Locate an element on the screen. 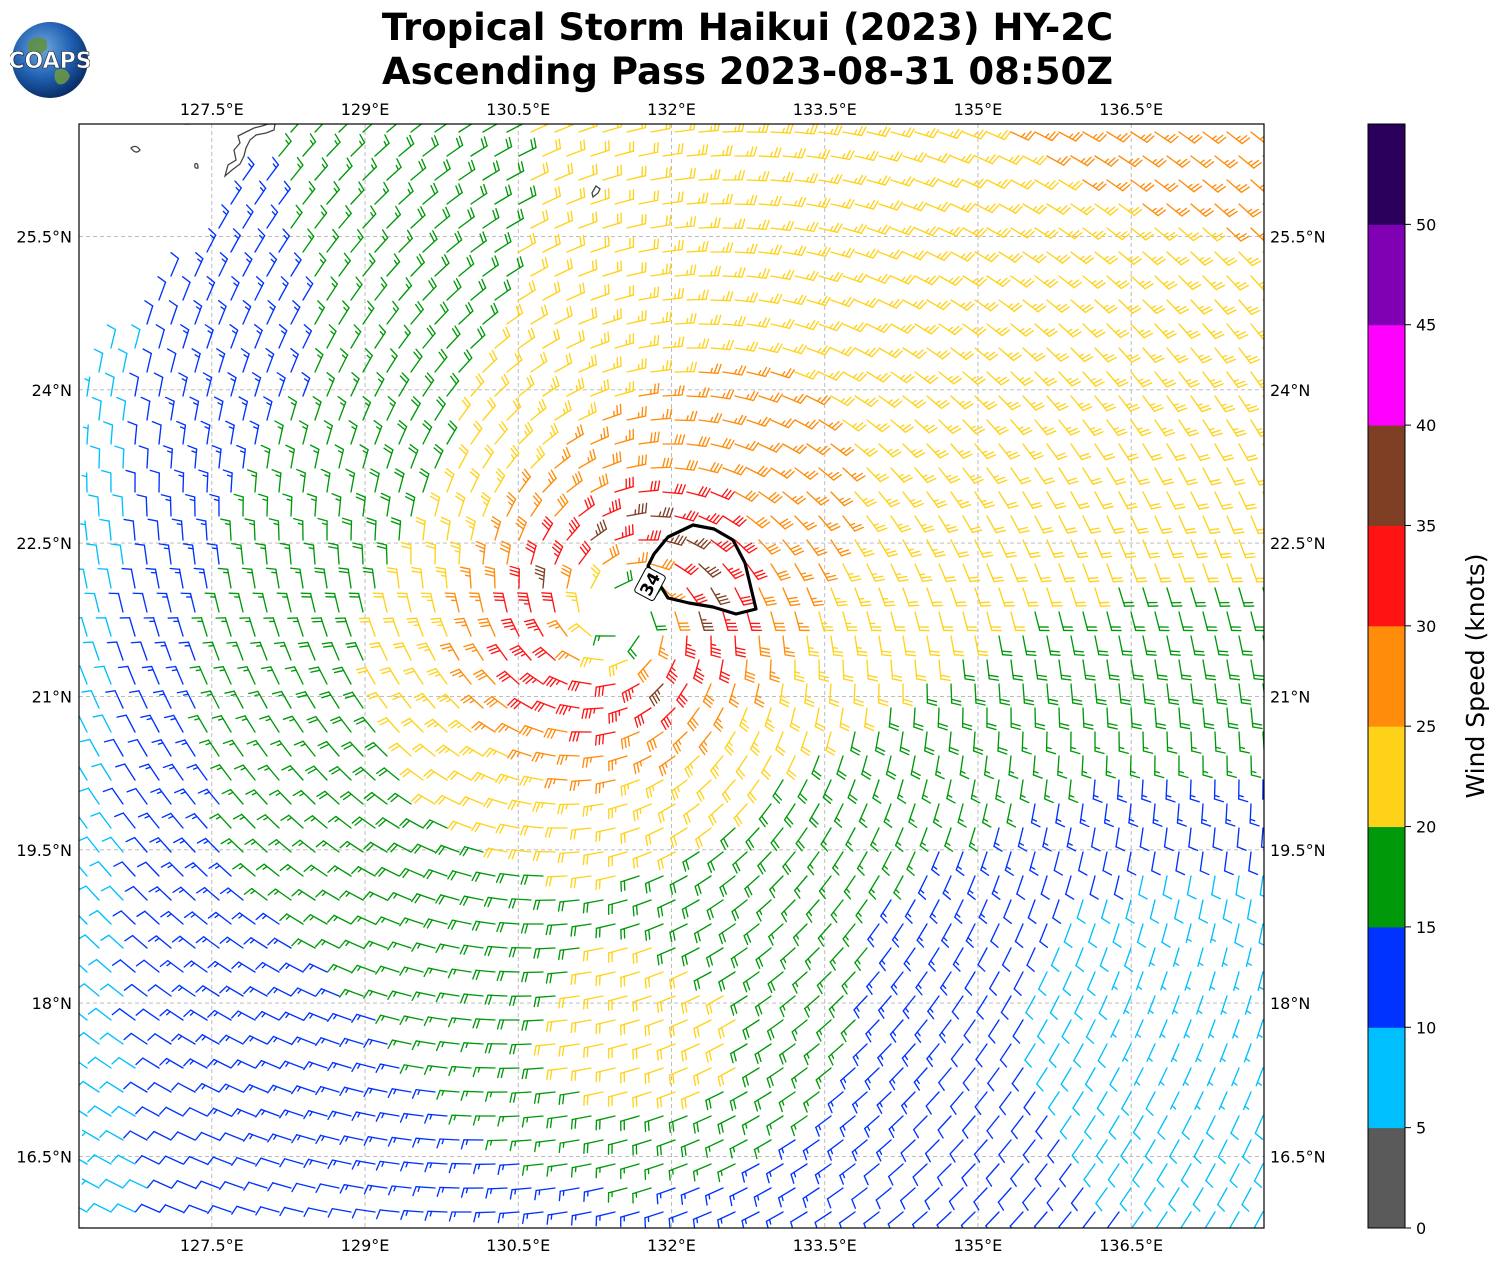 The width and height of the screenshot is (1504, 1264). lat-label-right: 19.5°N is located at coordinates (1298, 850).